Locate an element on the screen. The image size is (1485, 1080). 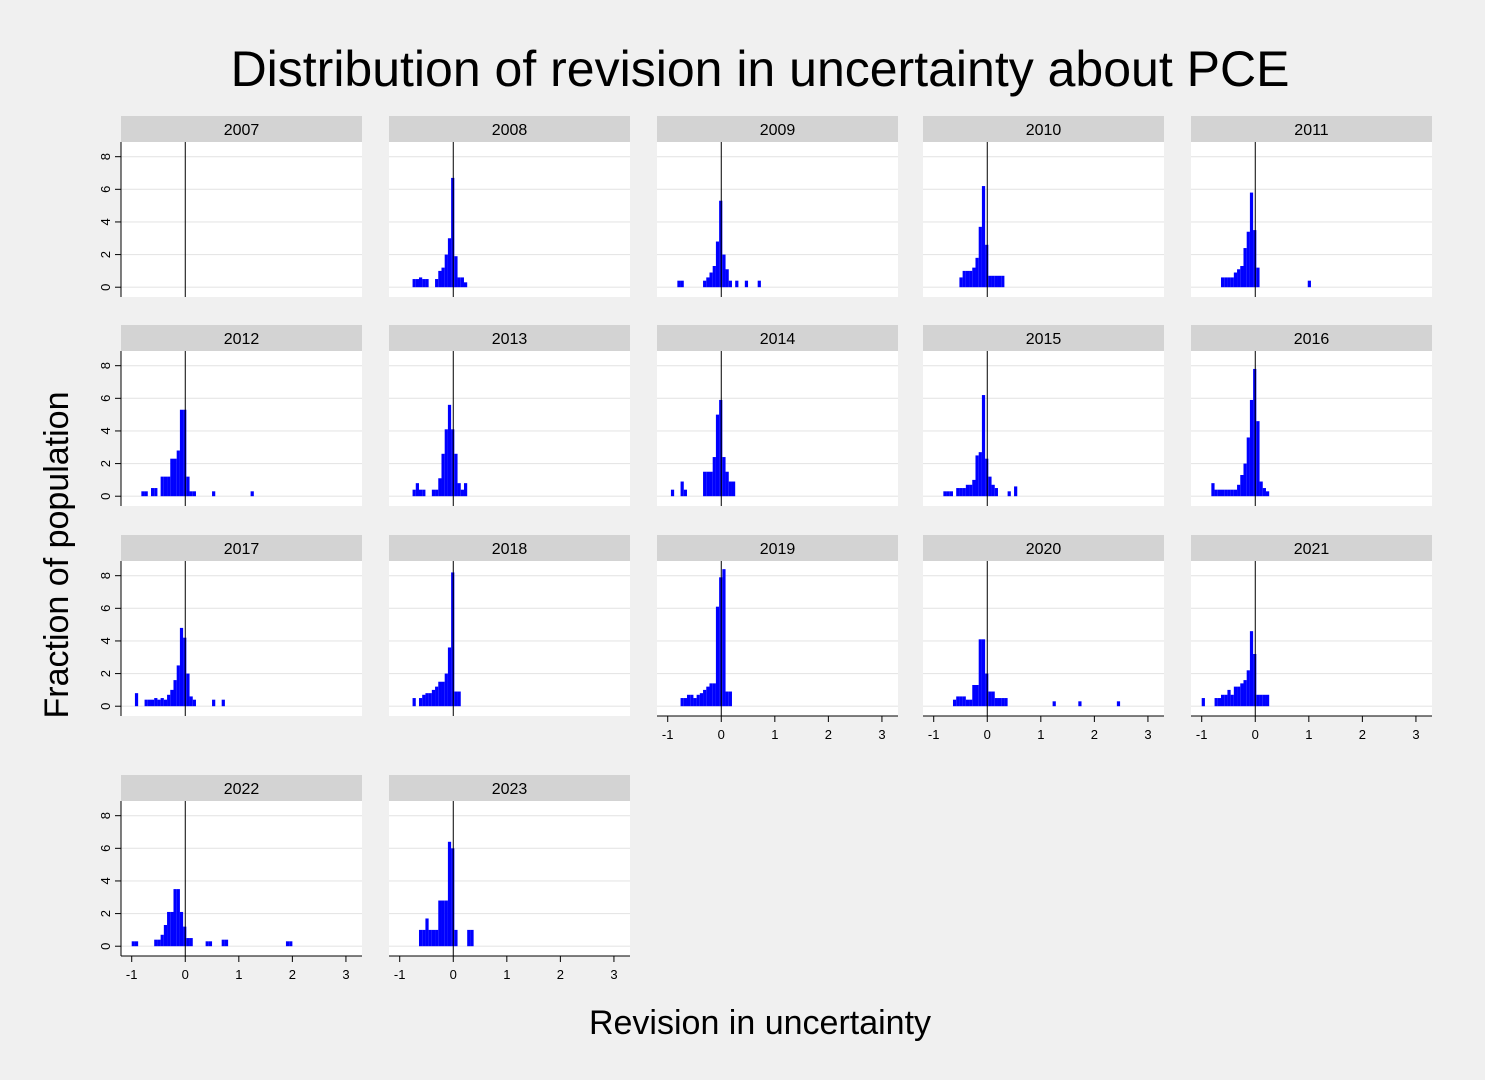
panel-header-label: 2013 is located at coordinates (510, 339).